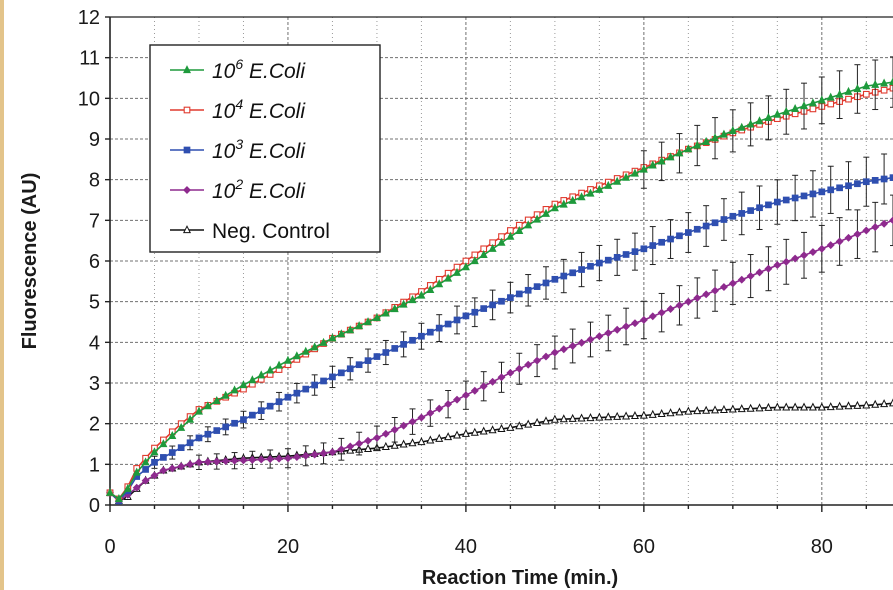 The image size is (893, 590). I want to click on legend-label: Neg. Control, so click(271, 231).